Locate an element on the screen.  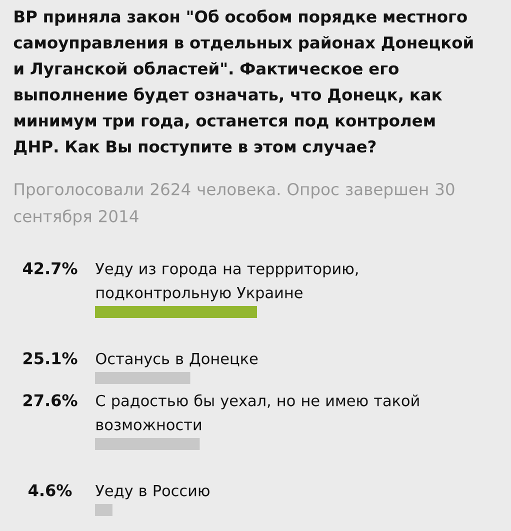
data-label: 27.6% is located at coordinates (51, 400).